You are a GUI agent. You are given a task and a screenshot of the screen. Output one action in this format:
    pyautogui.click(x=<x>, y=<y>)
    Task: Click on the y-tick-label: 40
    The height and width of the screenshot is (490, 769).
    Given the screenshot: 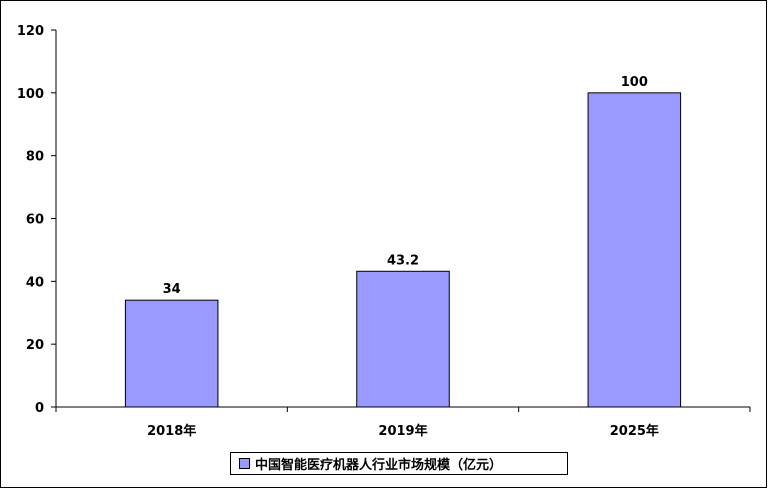 What is the action you would take?
    pyautogui.click(x=35, y=282)
    